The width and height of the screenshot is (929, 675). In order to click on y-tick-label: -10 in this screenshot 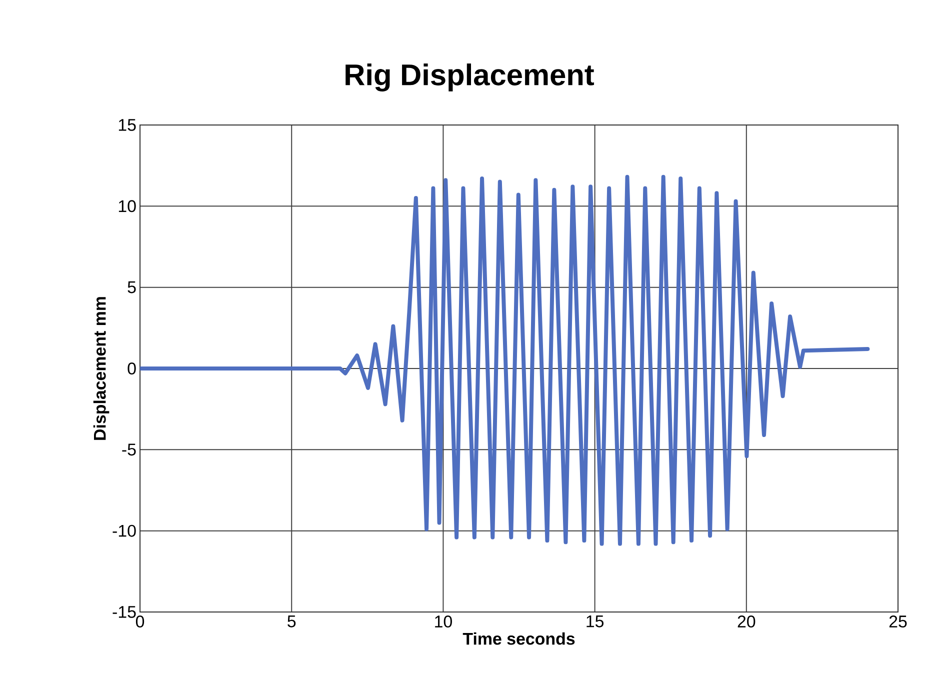, I will do `click(124, 530)`.